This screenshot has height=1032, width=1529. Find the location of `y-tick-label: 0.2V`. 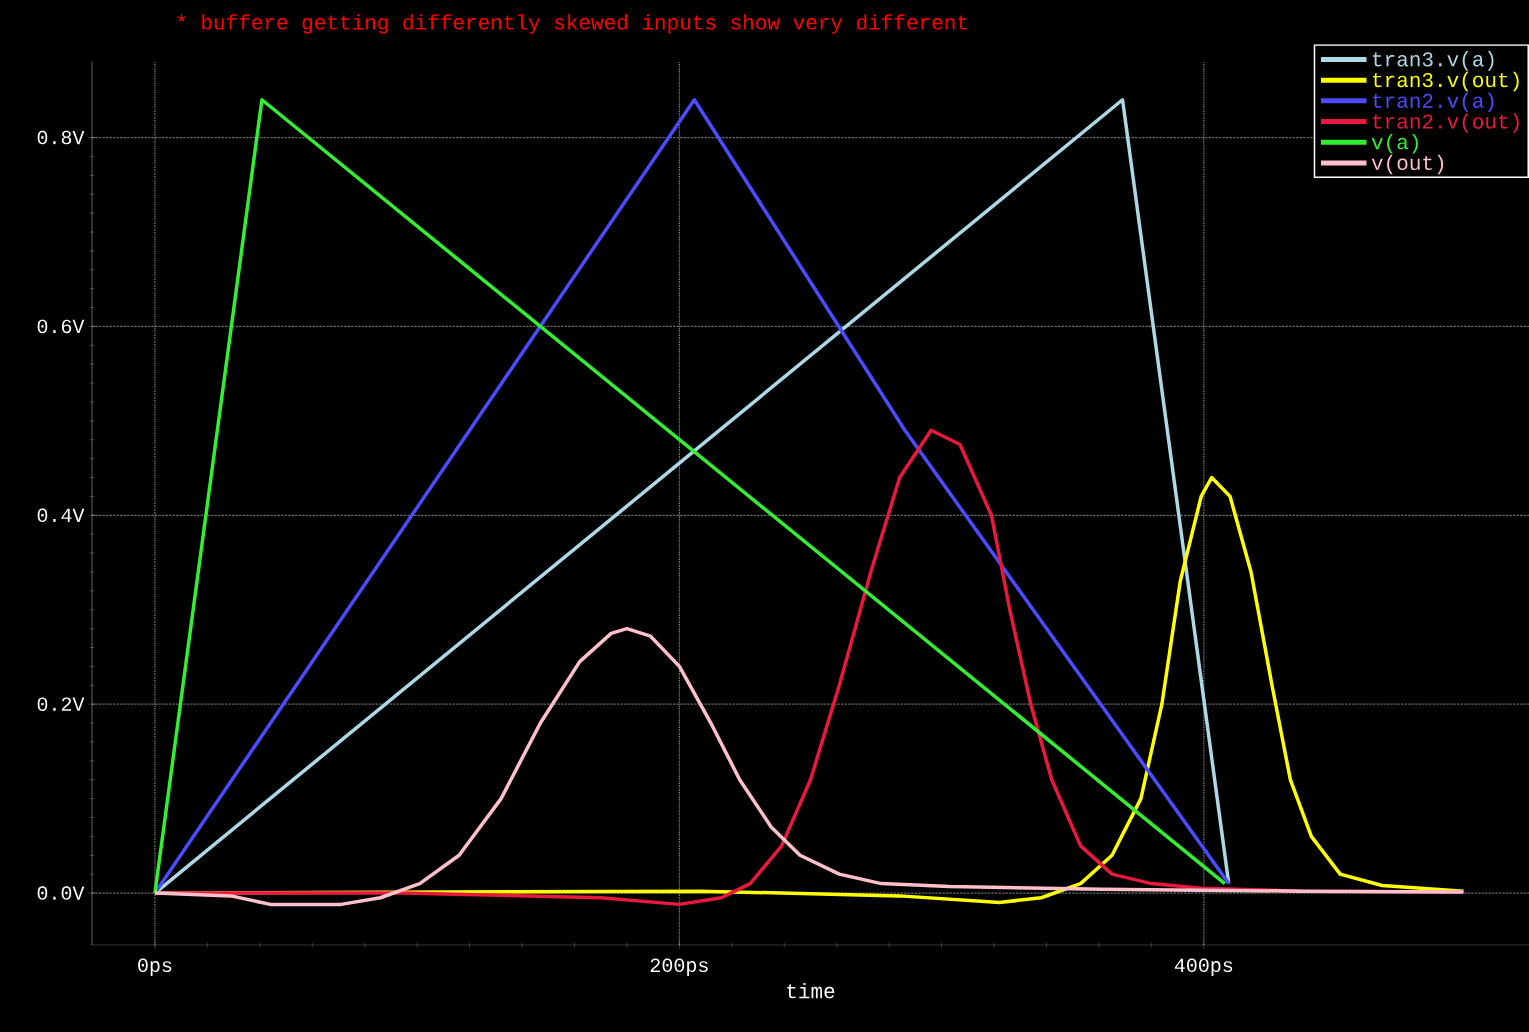

y-tick-label: 0.2V is located at coordinates (61, 704).